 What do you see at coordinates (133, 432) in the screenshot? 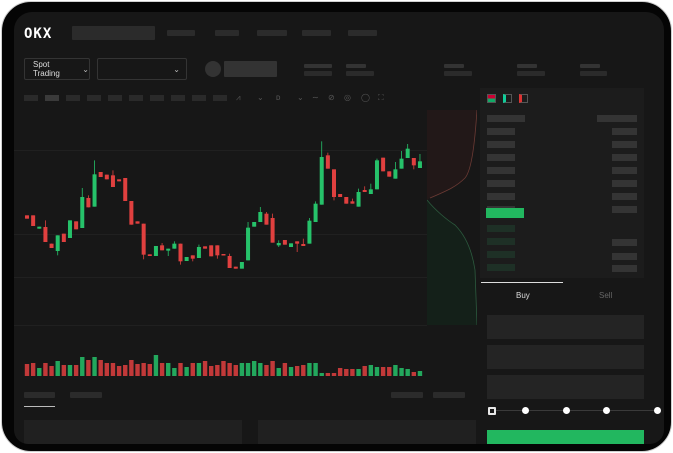
I see `orders-panel` at bounding box center [133, 432].